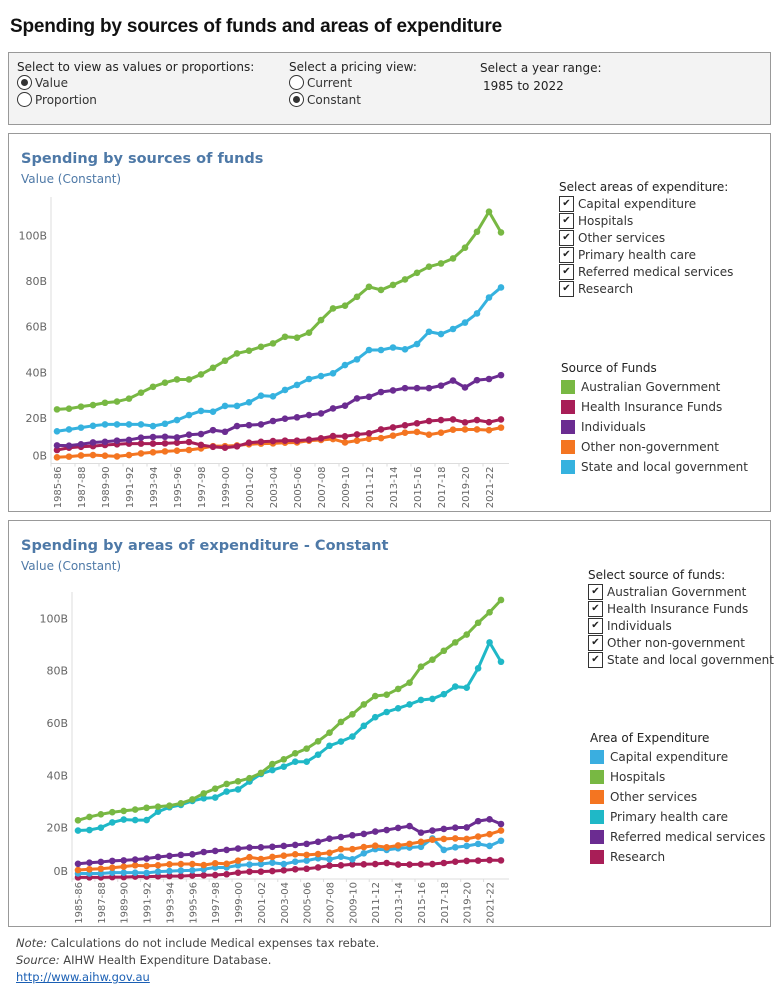 This screenshot has width=780, height=1000. Describe the element at coordinates (681, 659) in the screenshot. I see `filter-item-state-and-local-government: ✔ State and local government` at that location.